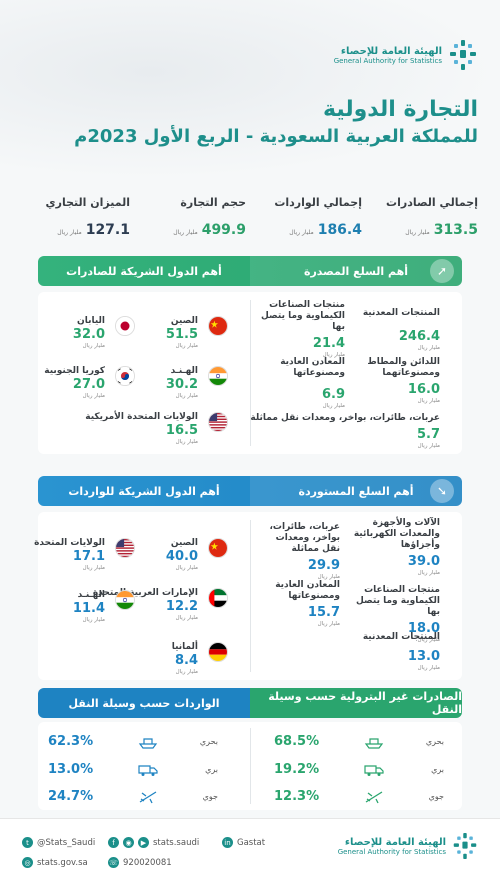 The height and width of the screenshot is (889, 500). Describe the element at coordinates (87, 202) in the screenshot. I see `kpi-label: الميزان التجاري` at that location.